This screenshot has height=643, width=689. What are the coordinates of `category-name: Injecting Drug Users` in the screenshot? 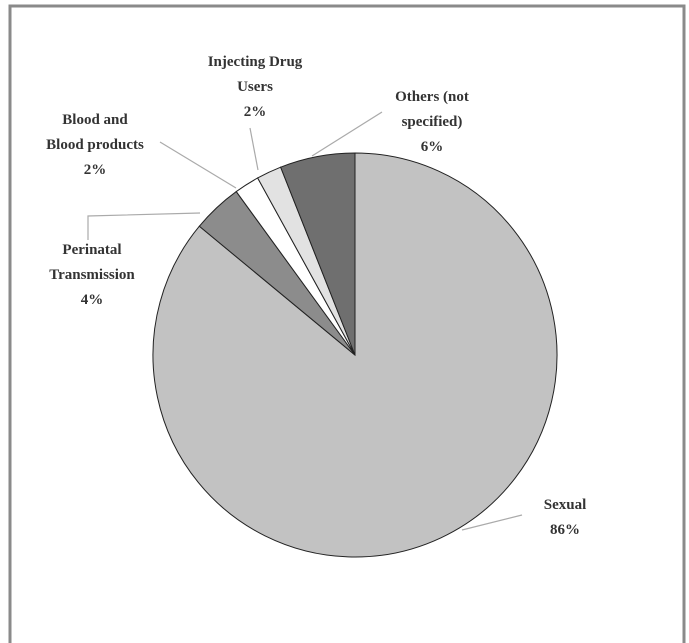 It's located at (255, 74).